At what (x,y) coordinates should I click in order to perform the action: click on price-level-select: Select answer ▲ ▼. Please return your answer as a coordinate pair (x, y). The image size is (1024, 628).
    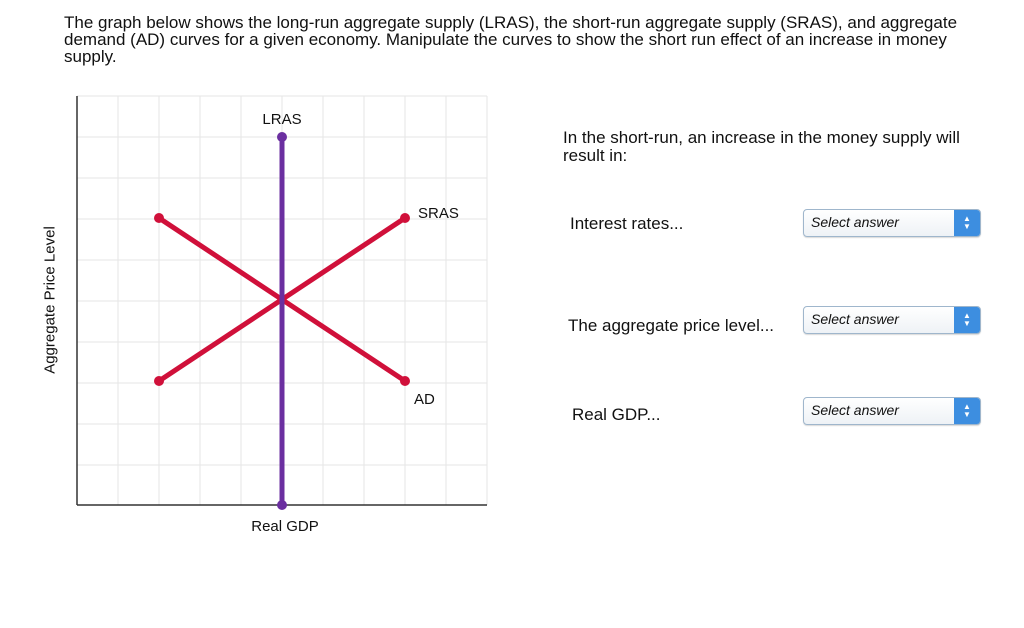
    Looking at the image, I should click on (892, 320).